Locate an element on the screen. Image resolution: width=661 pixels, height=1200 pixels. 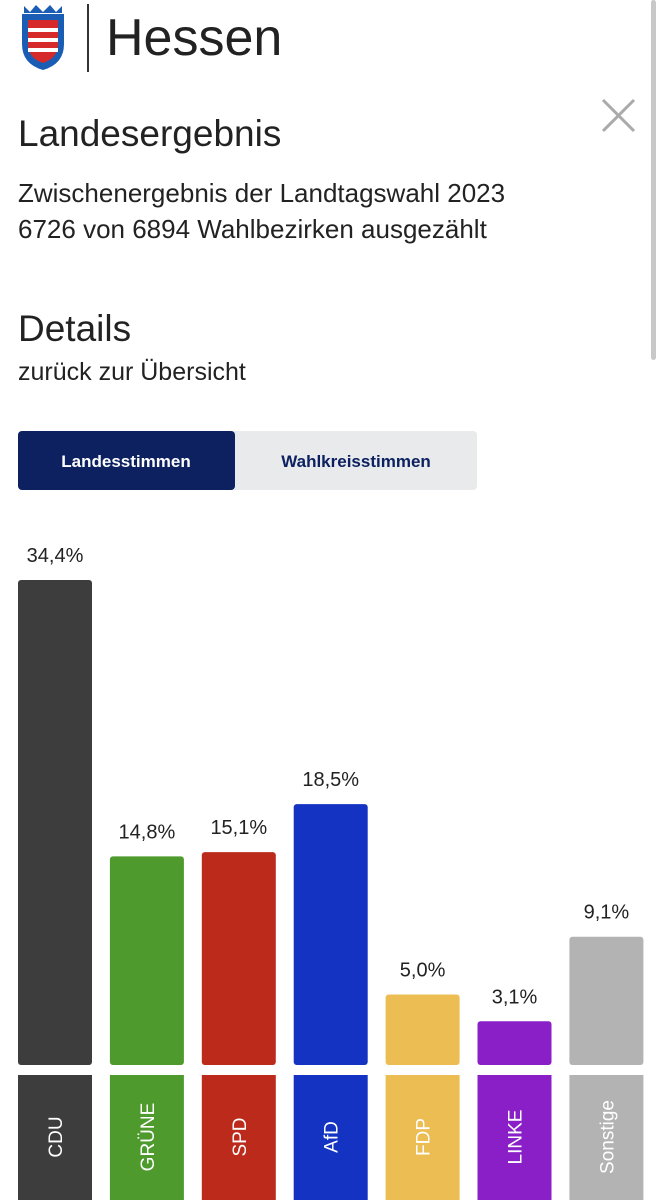
value-label: 14,8% is located at coordinates (147, 832).